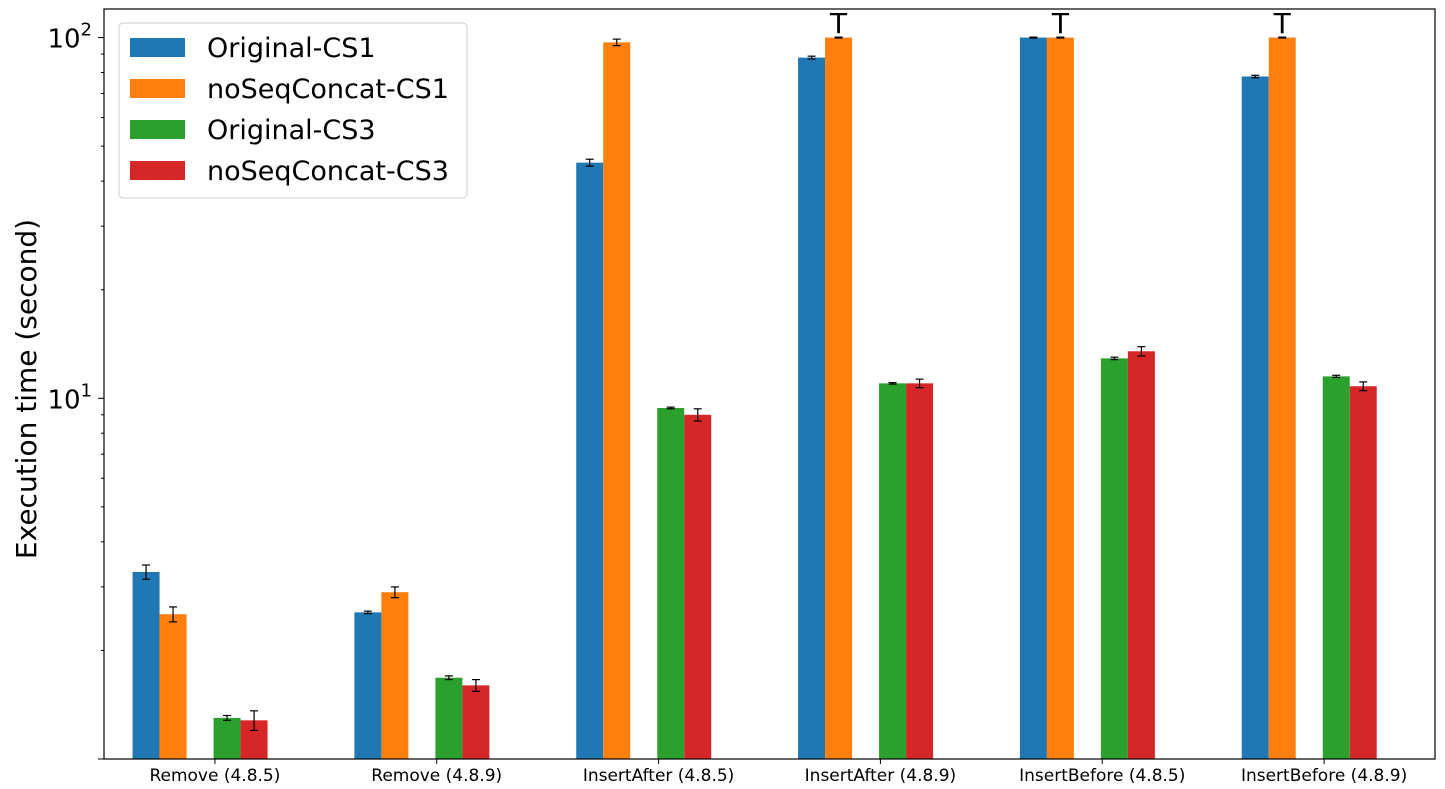 This screenshot has height=789, width=1445. Describe the element at coordinates (157, 88) in the screenshot. I see `legend-swatch-noseqconcat-cs1` at that location.